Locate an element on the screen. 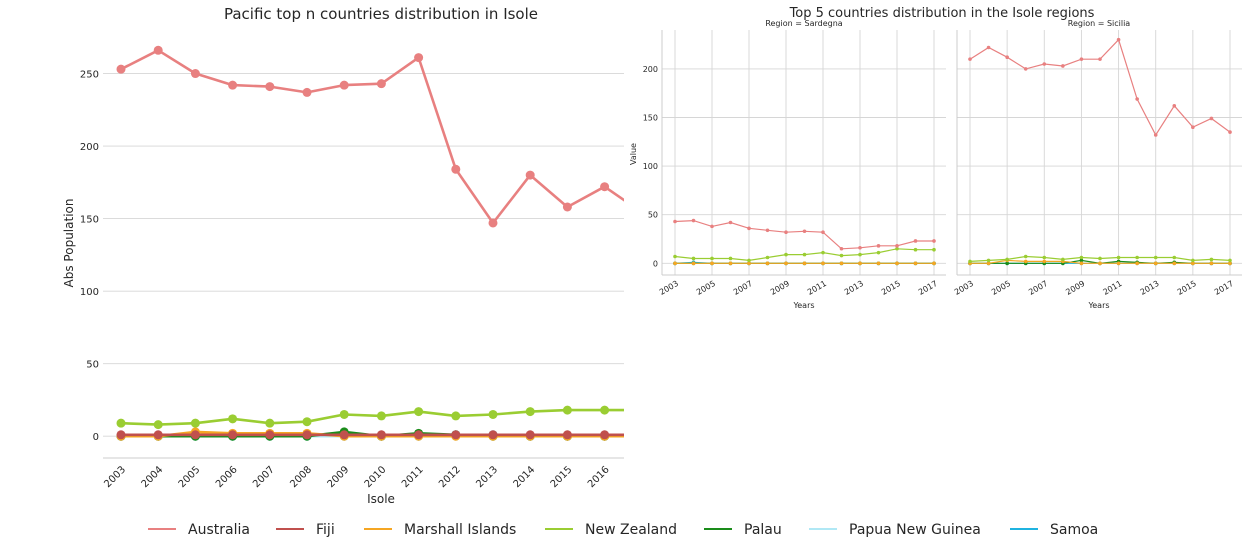 This screenshot has width=1248, height=547. left-y-tick-label: 100 is located at coordinates (89, 292).